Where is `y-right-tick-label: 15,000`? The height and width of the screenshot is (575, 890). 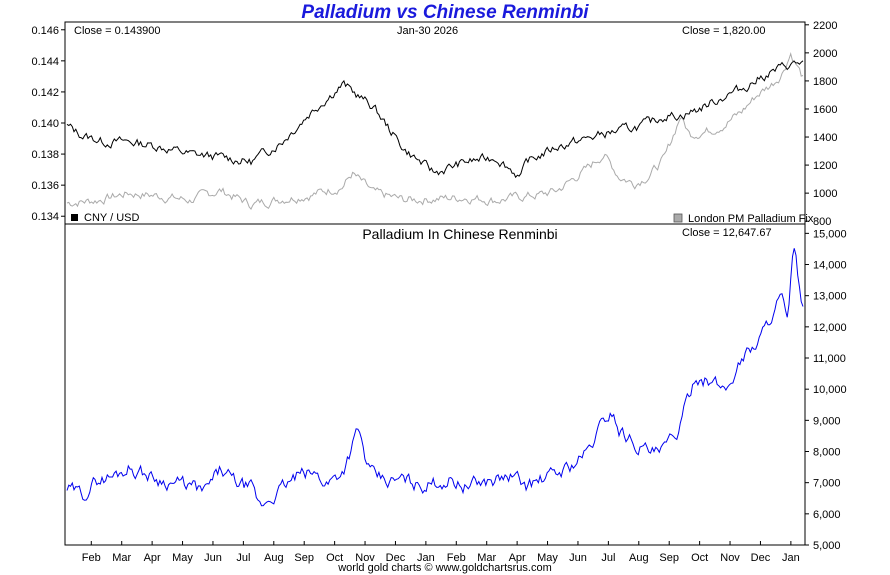
y-right-tick-label: 15,000 is located at coordinates (830, 234).